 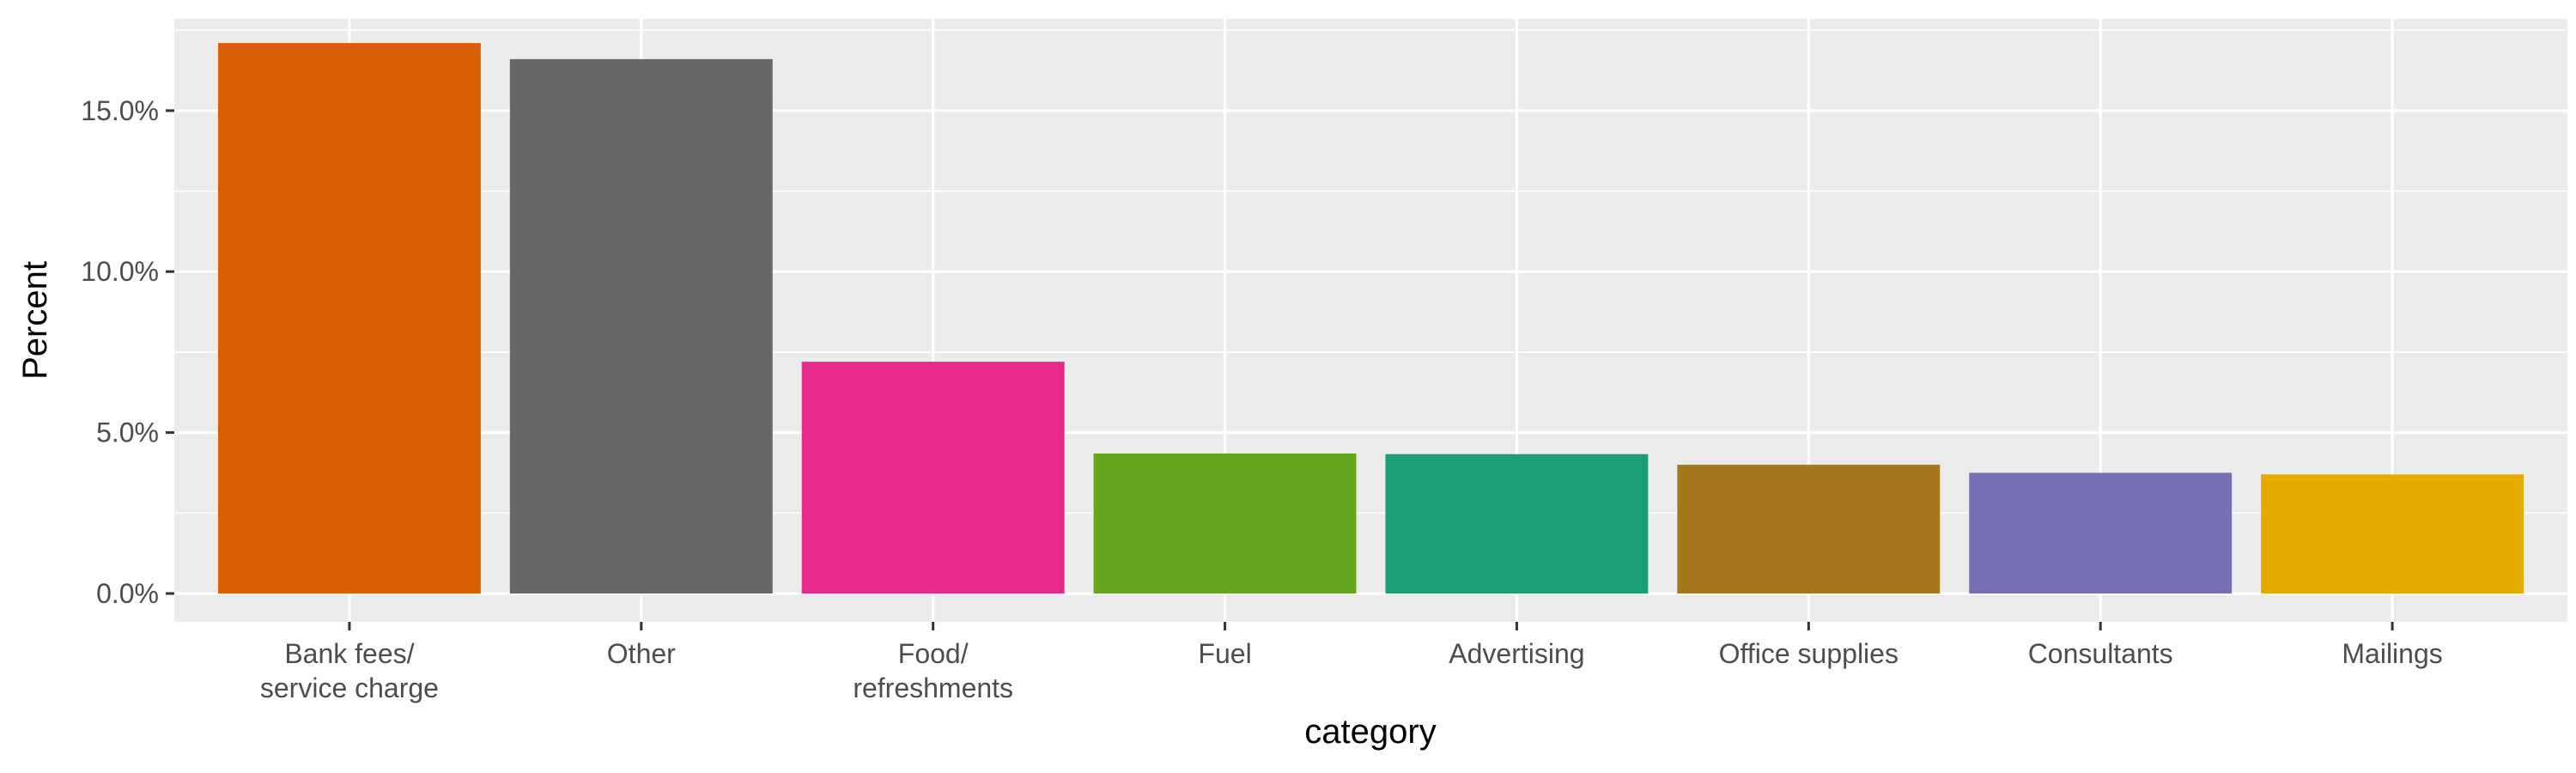 What do you see at coordinates (120, 271) in the screenshot?
I see `y-tick-label: 10.0%` at bounding box center [120, 271].